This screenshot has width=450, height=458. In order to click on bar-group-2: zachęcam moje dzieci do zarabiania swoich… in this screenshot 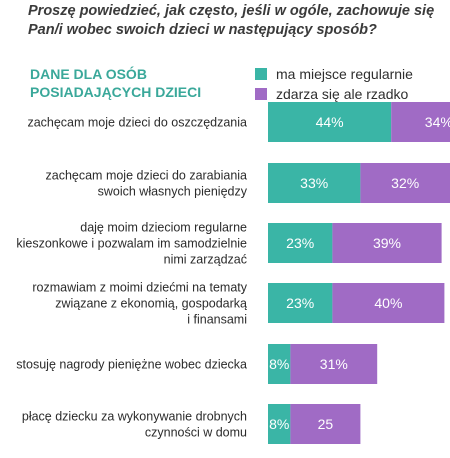, I will do `click(248, 183)`.